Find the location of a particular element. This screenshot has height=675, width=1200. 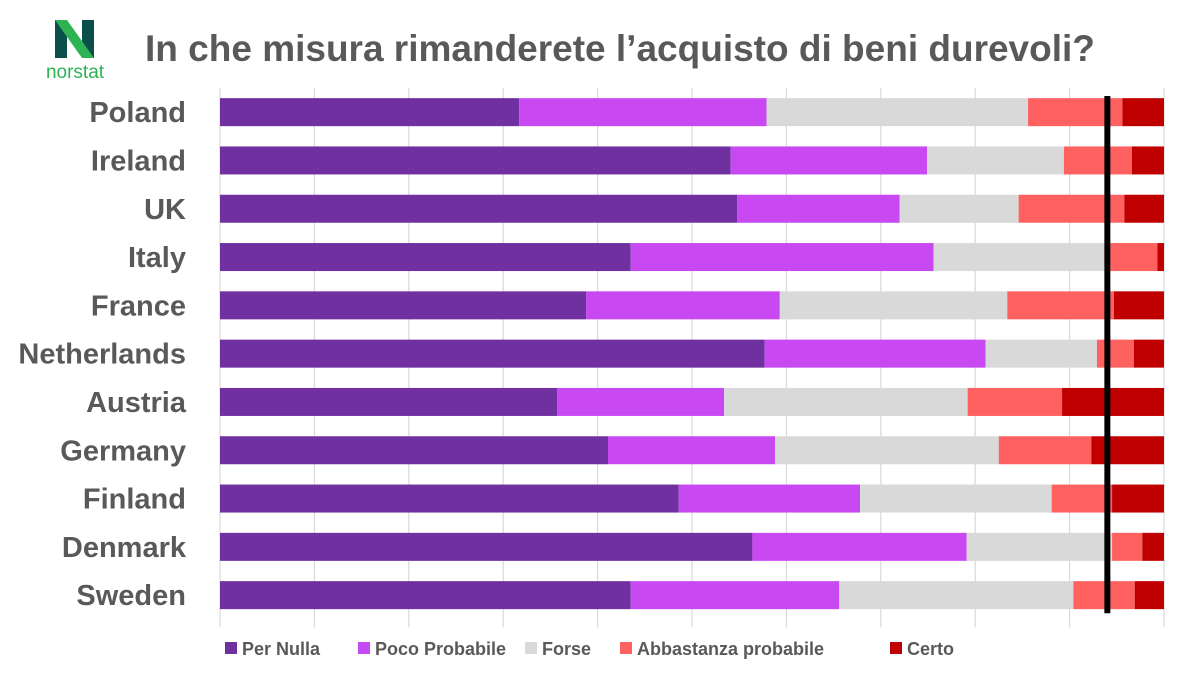

legend-label: Per Nulla is located at coordinates (281, 649).